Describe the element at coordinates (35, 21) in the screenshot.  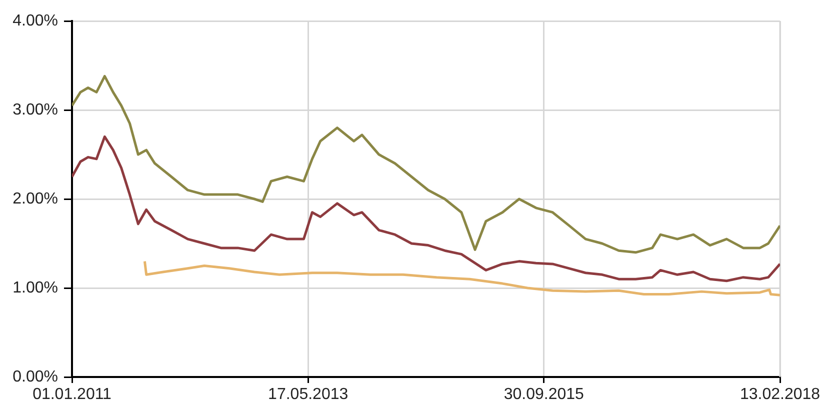
I see `y-tick-label: 4.00%` at that location.